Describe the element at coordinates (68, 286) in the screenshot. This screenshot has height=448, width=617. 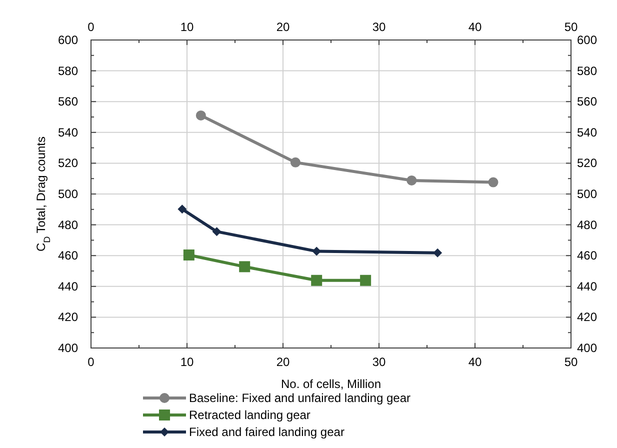
I see `y-tick-label: 440` at that location.